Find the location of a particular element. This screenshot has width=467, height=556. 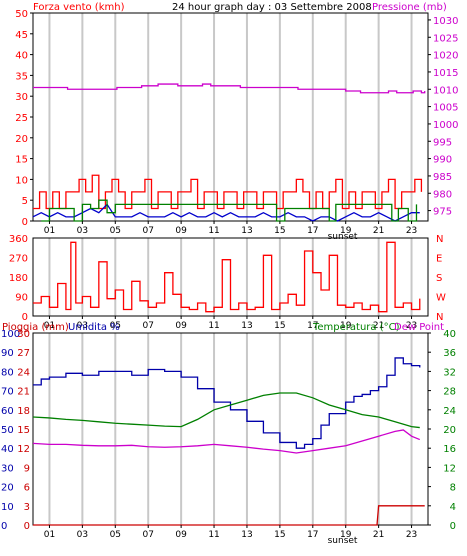

humidity-axis-tick-label: 0 is located at coordinates (4, 526).